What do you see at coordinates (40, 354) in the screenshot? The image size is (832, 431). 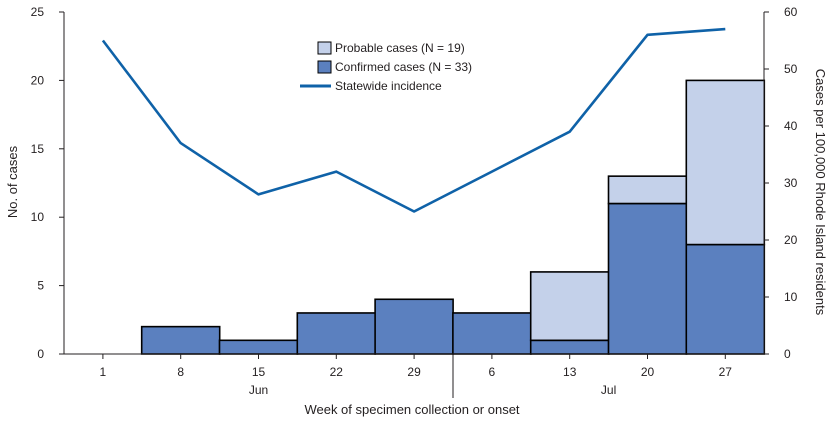 I see `y-tick-label-0: 0` at bounding box center [40, 354].